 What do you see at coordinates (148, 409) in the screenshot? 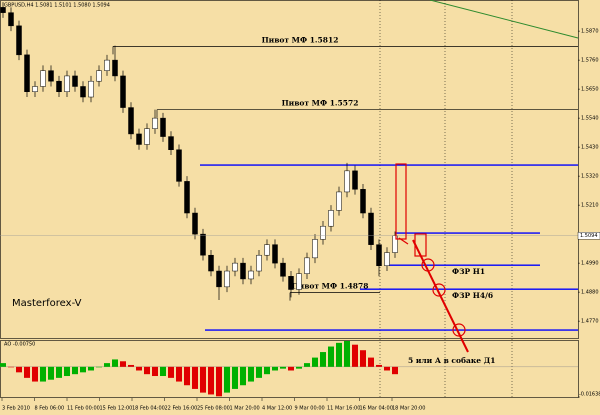
I see `x-tick-label: 18 Feb 04:00` at bounding box center [148, 409].